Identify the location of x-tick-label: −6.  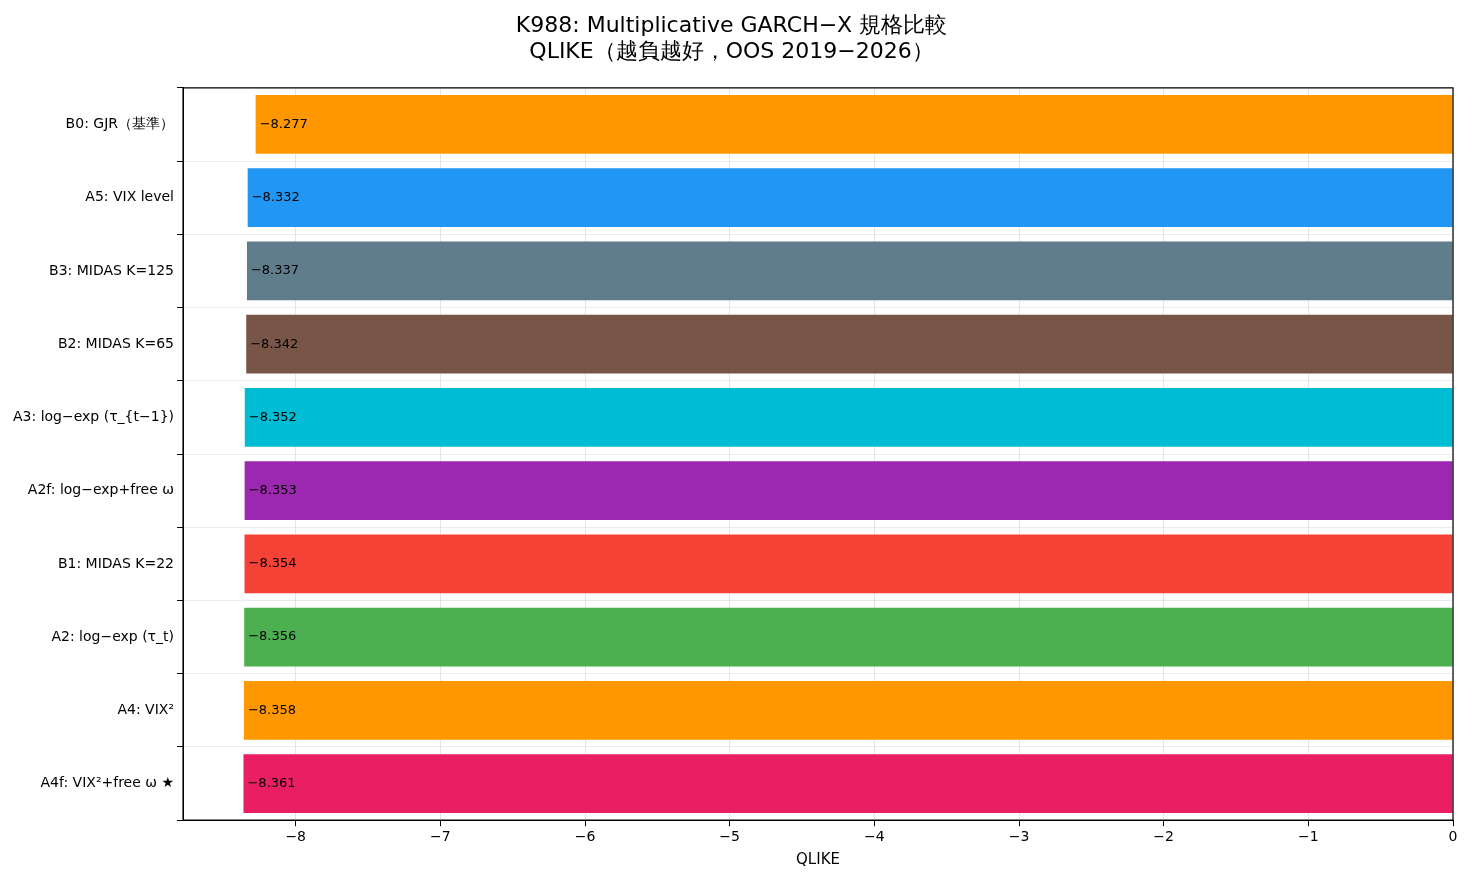
(585, 836).